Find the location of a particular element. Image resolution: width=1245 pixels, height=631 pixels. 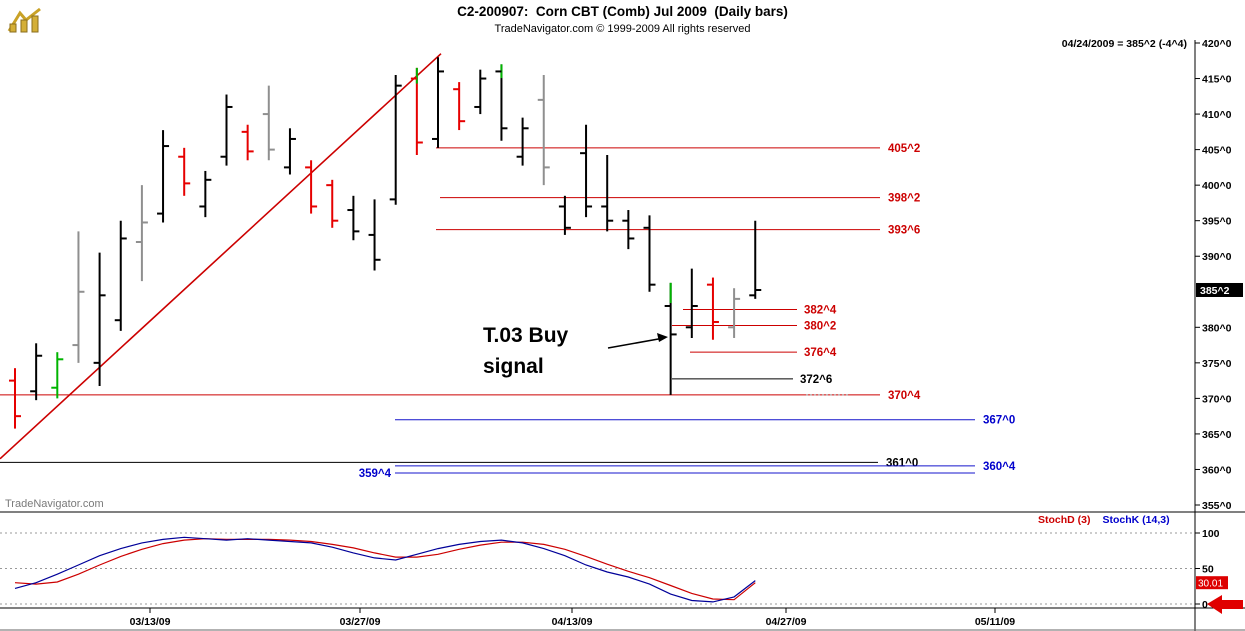

stoch-axis: 100 50 0 30.01 is located at coordinates (1211, 569).